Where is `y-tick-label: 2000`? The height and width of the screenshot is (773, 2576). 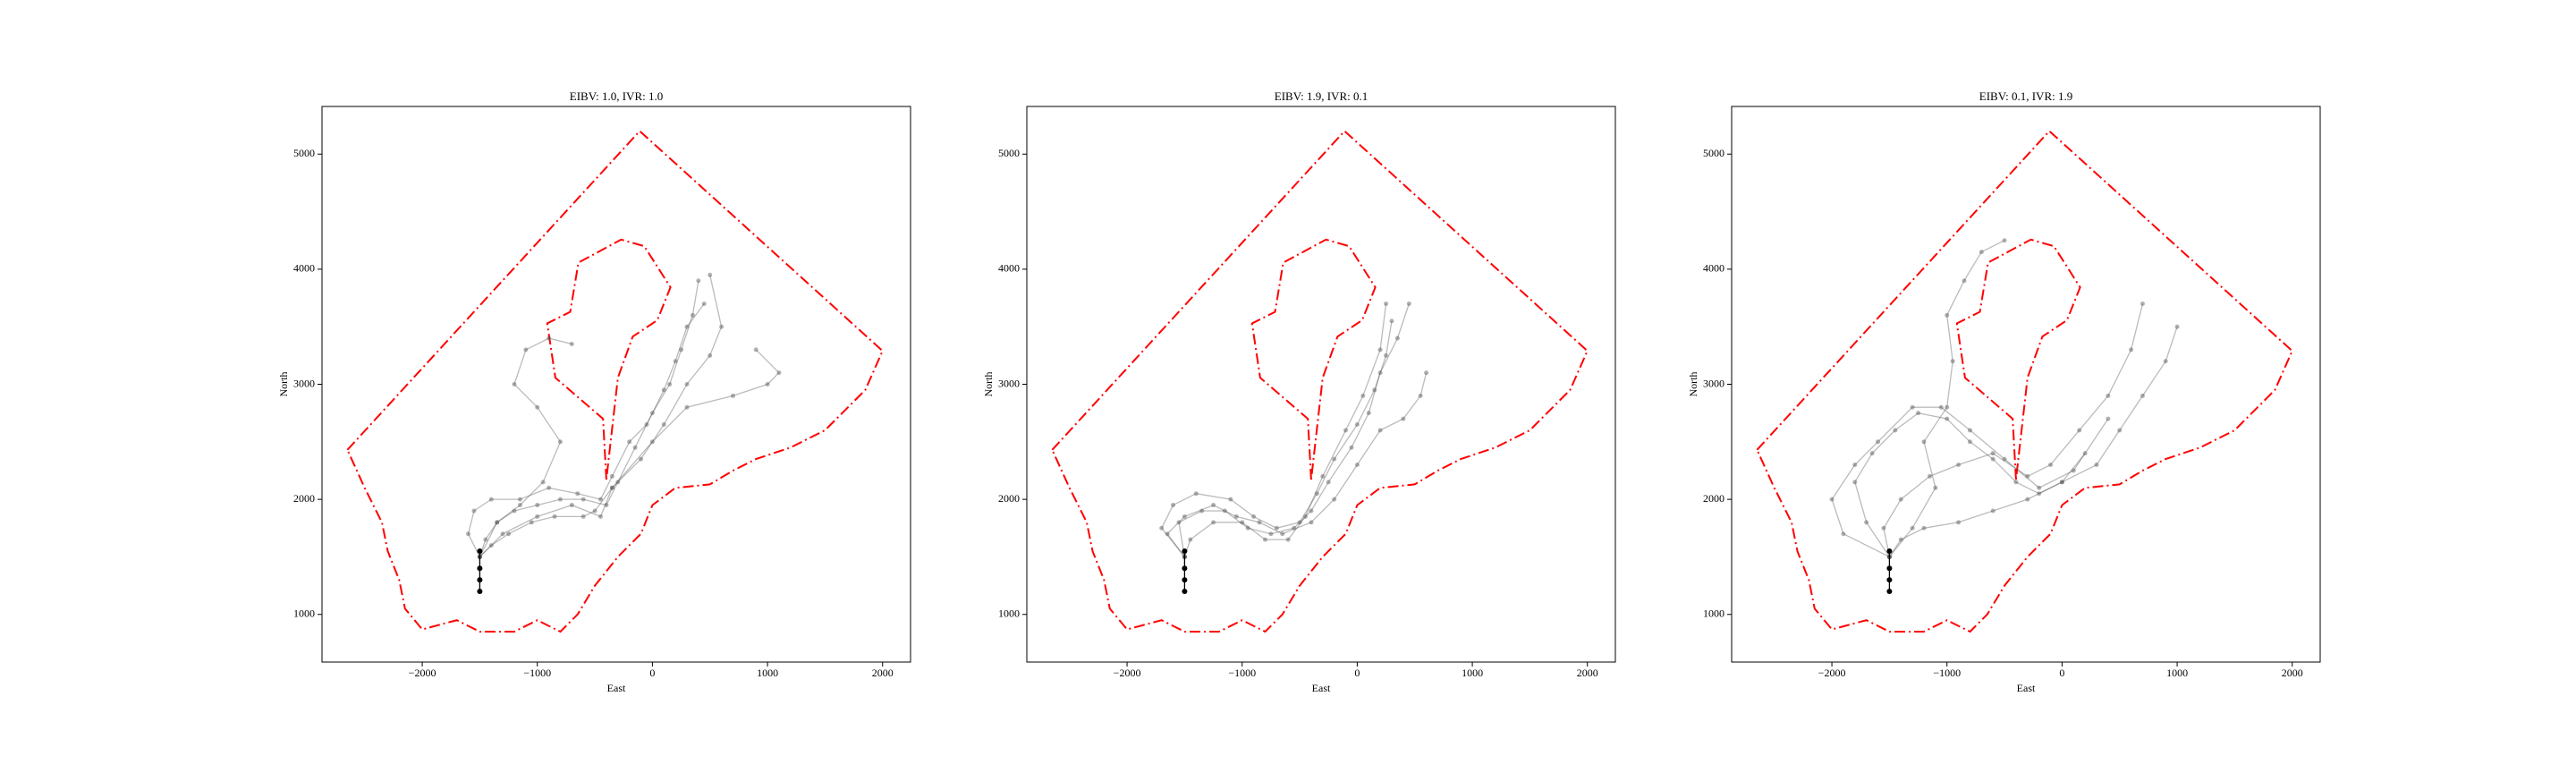
y-tick-label: 2000 is located at coordinates (304, 498).